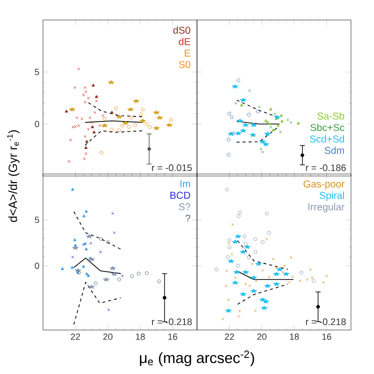 The image size is (374, 374). I want to click on annotation: r = -0.015, so click(172, 168).